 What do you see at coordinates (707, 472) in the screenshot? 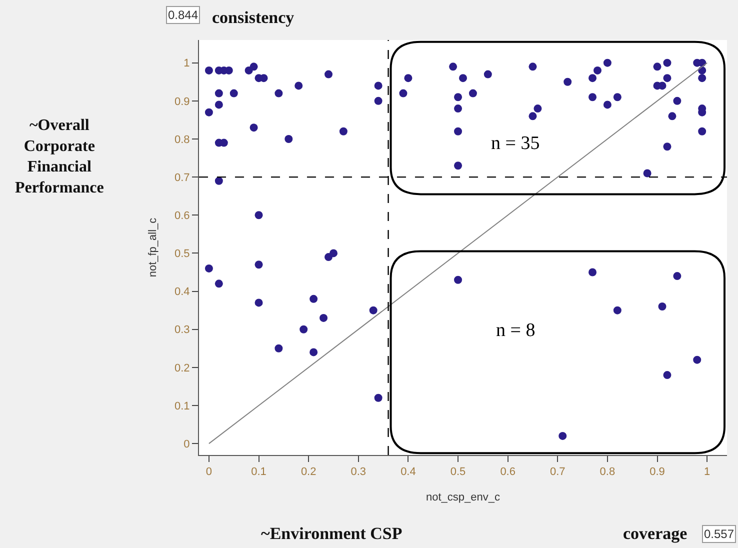
I see `x-tick-label: 1` at bounding box center [707, 472].